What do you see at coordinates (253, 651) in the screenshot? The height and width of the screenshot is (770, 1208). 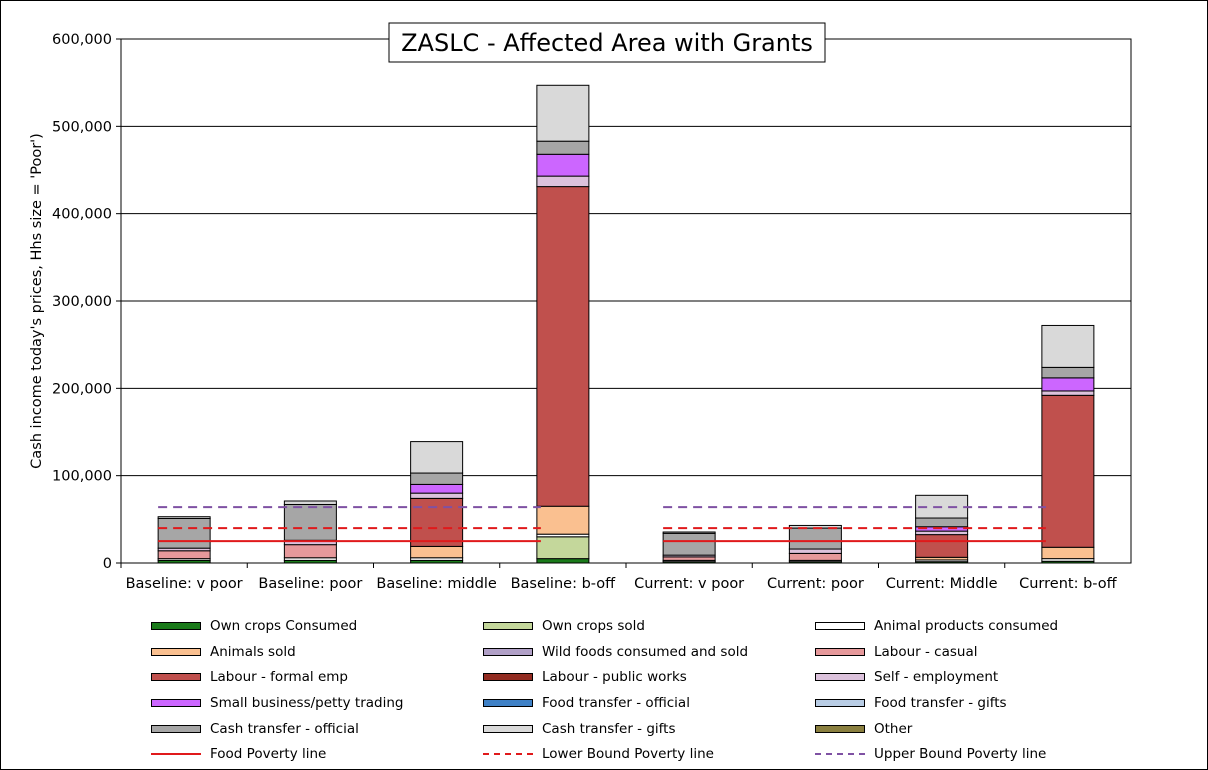 I see `legend-label: Animals sold` at bounding box center [253, 651].